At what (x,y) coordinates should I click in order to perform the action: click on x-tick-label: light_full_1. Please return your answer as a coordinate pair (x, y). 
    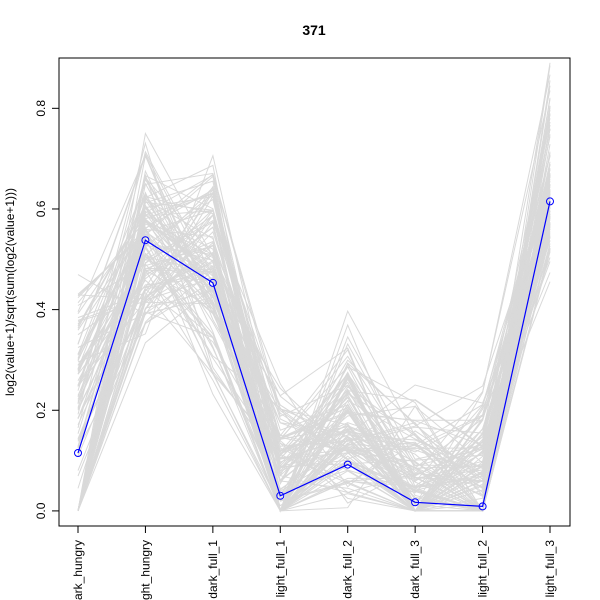
    Looking at the image, I should click on (280, 569).